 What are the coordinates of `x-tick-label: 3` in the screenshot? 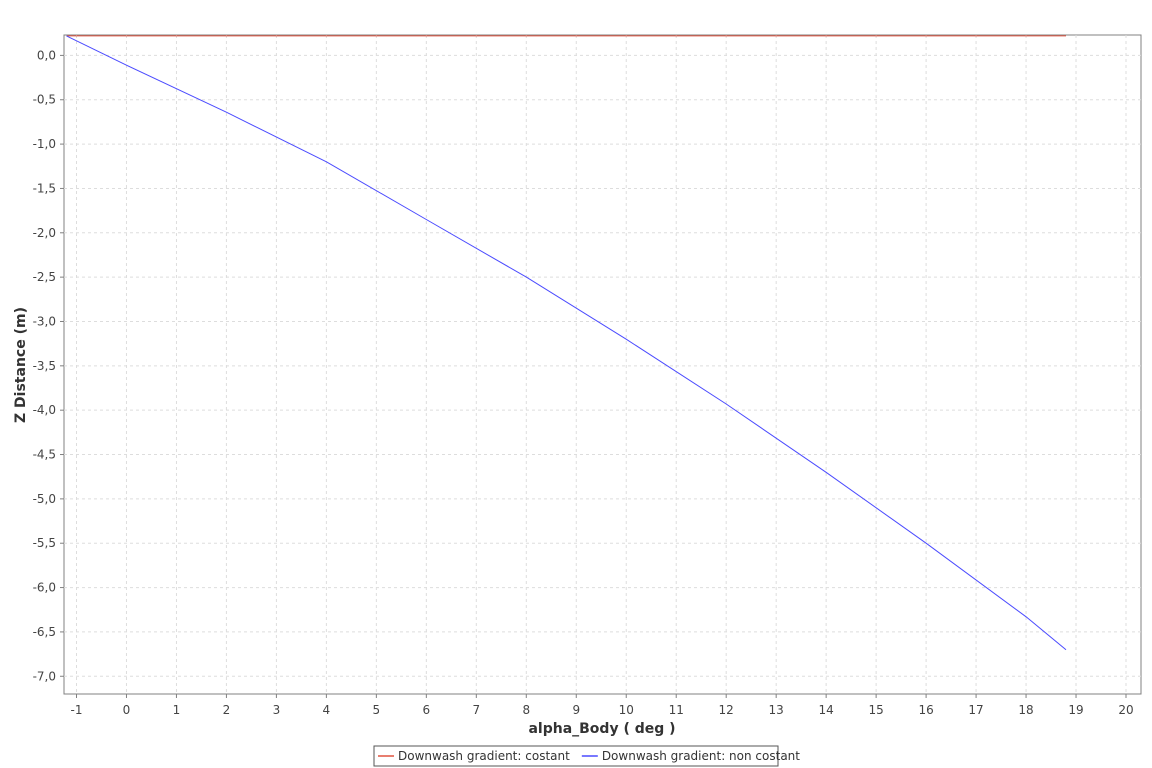 It's located at (277, 710).